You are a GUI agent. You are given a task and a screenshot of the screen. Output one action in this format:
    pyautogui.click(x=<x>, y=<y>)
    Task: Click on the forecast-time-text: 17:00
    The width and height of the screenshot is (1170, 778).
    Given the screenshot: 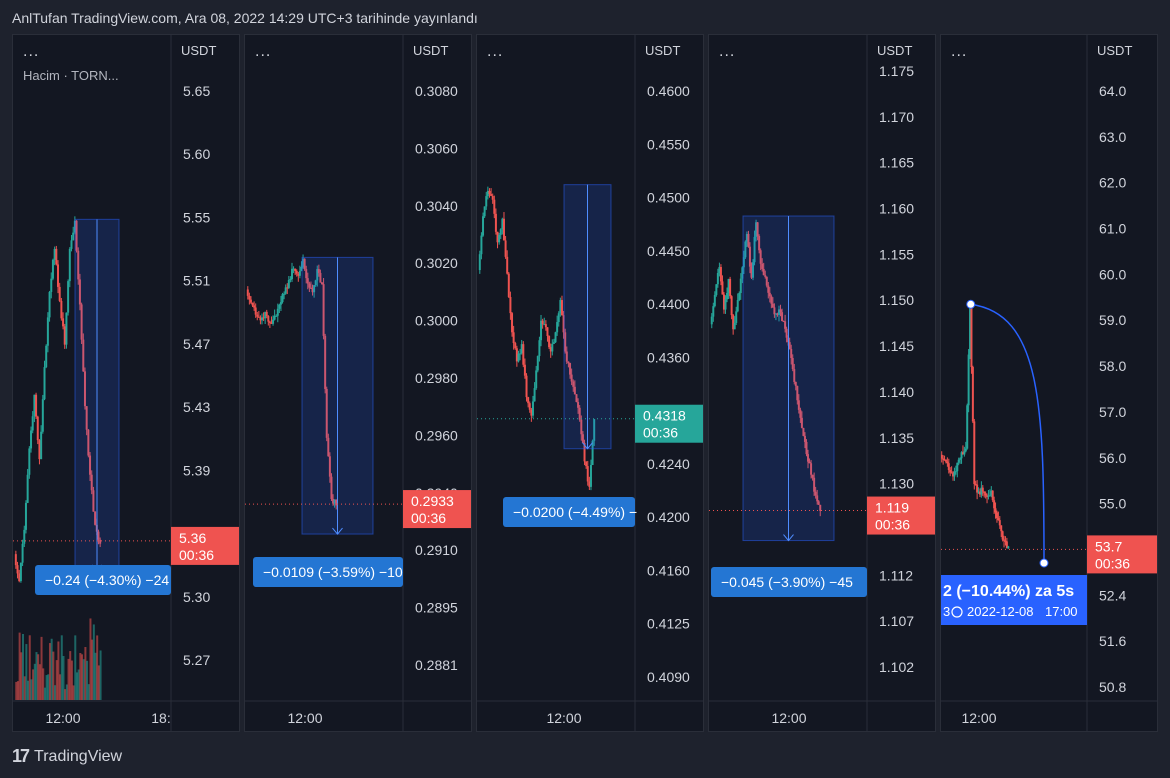 What is the action you would take?
    pyautogui.click(x=1061, y=611)
    